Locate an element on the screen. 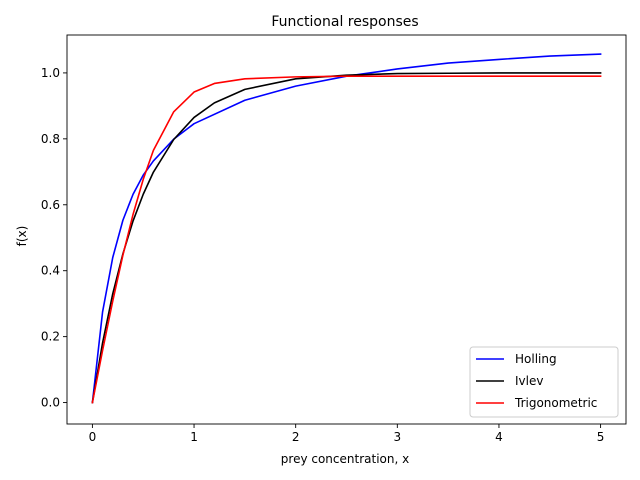 The height and width of the screenshot is (480, 640). y-tick-label: 0.4 is located at coordinates (50, 271).